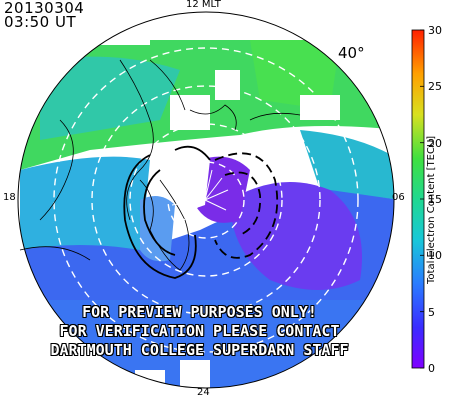 Image resolution: width=459 pixels, height=400 pixels. I want to click on colorbar-tick-label: 20, so click(435, 143).